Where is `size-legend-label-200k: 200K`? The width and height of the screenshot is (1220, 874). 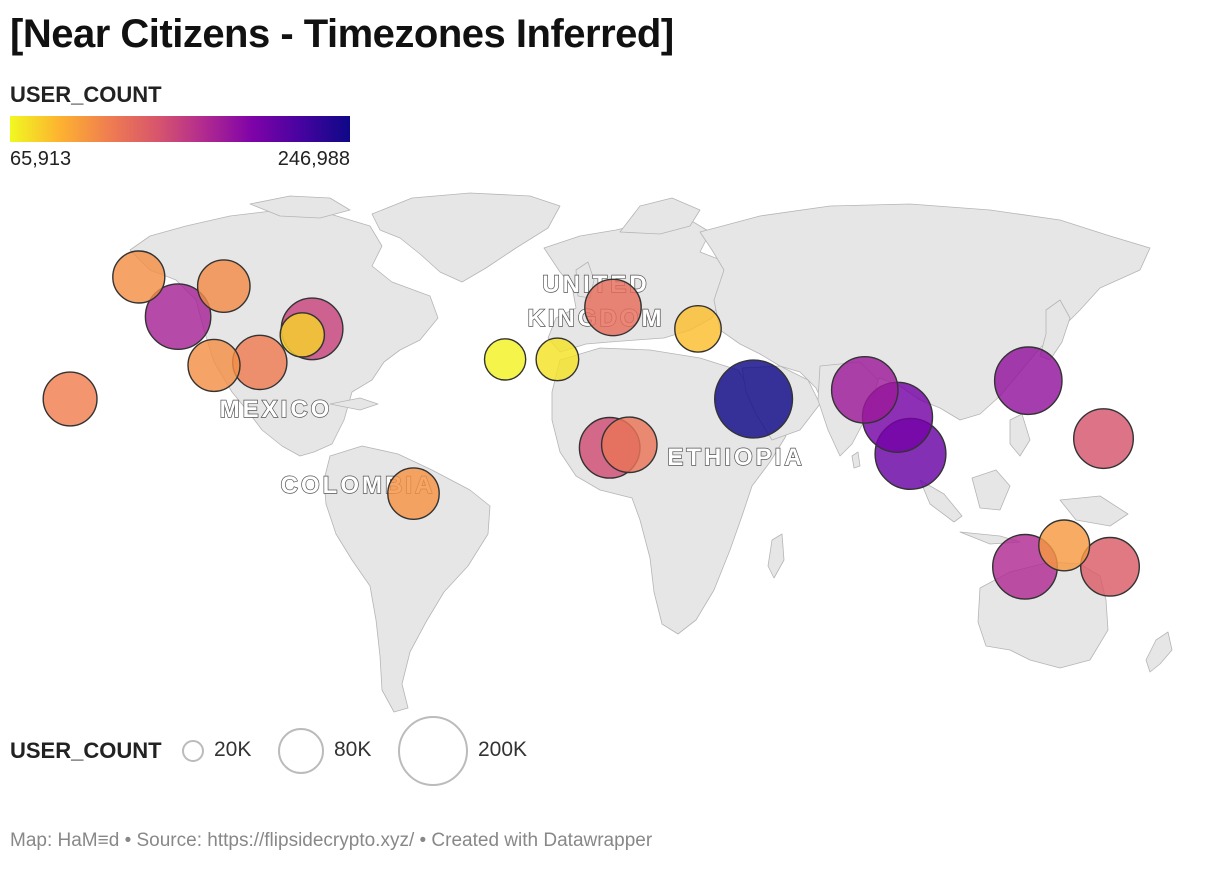 size-legend-label-200k: 200K is located at coordinates (503, 749).